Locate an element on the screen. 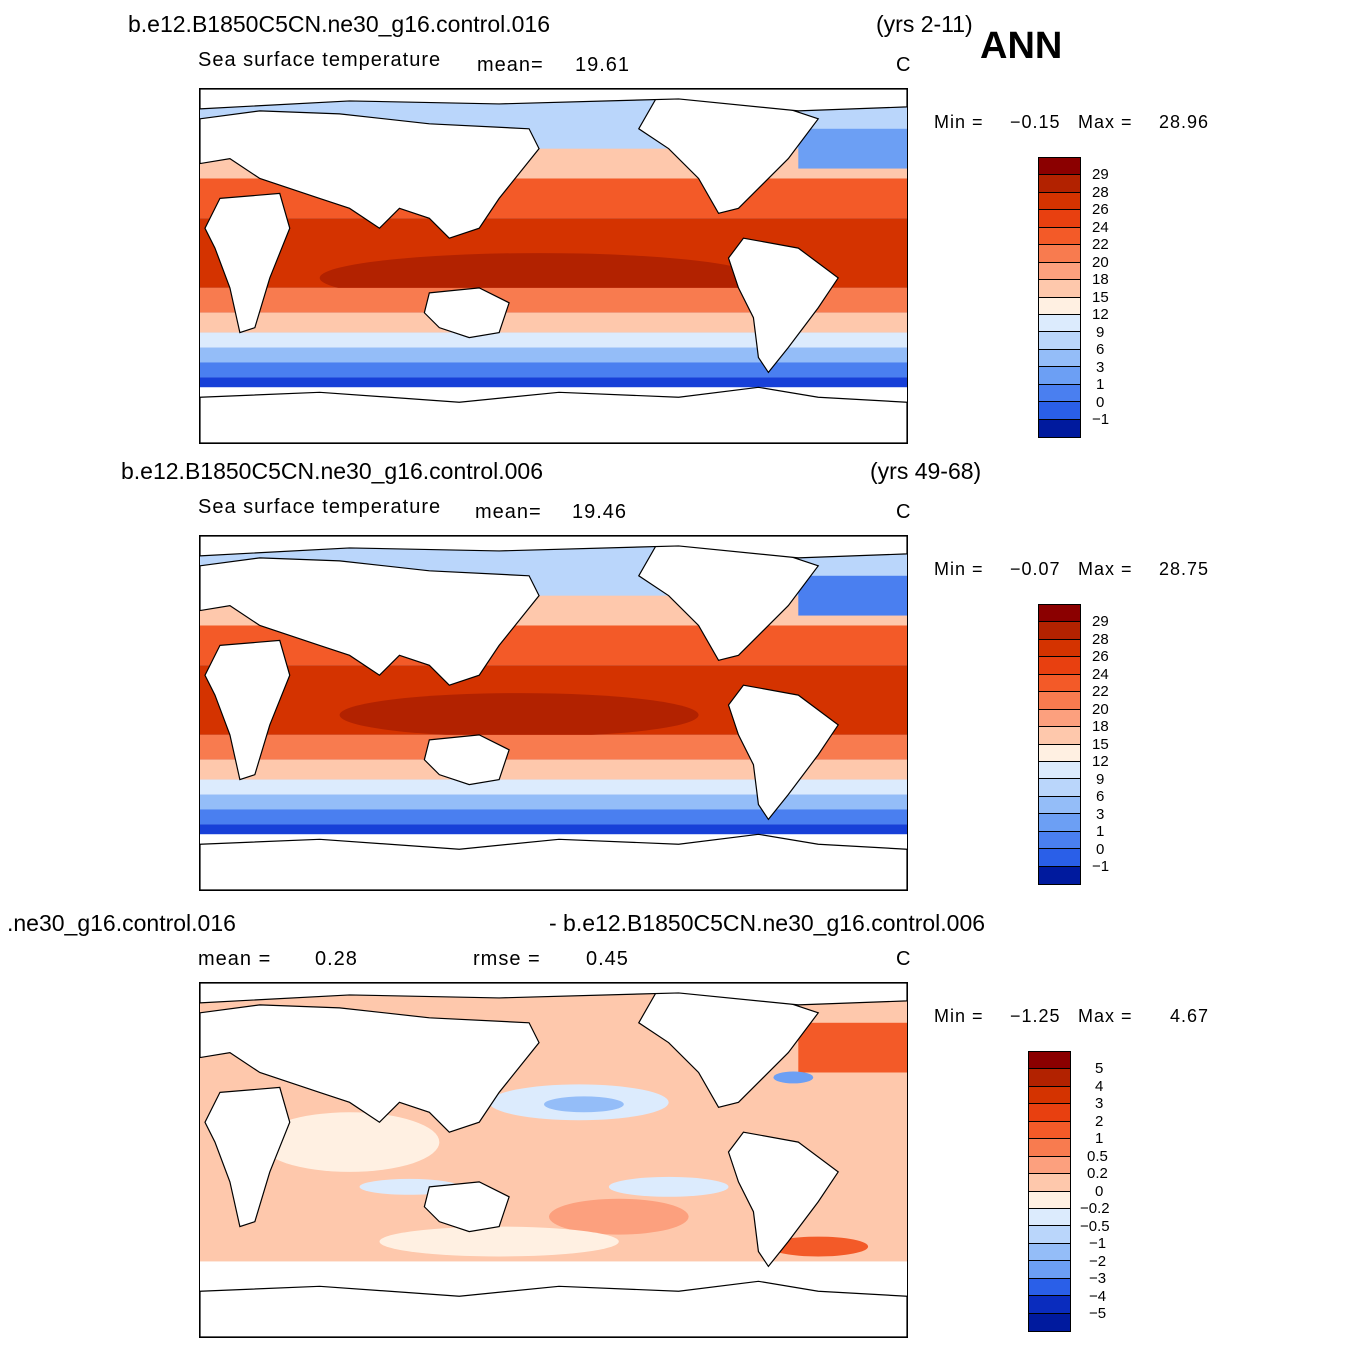 The image size is (1349, 1353). cbar1-level: 28 is located at coordinates (1100, 192).